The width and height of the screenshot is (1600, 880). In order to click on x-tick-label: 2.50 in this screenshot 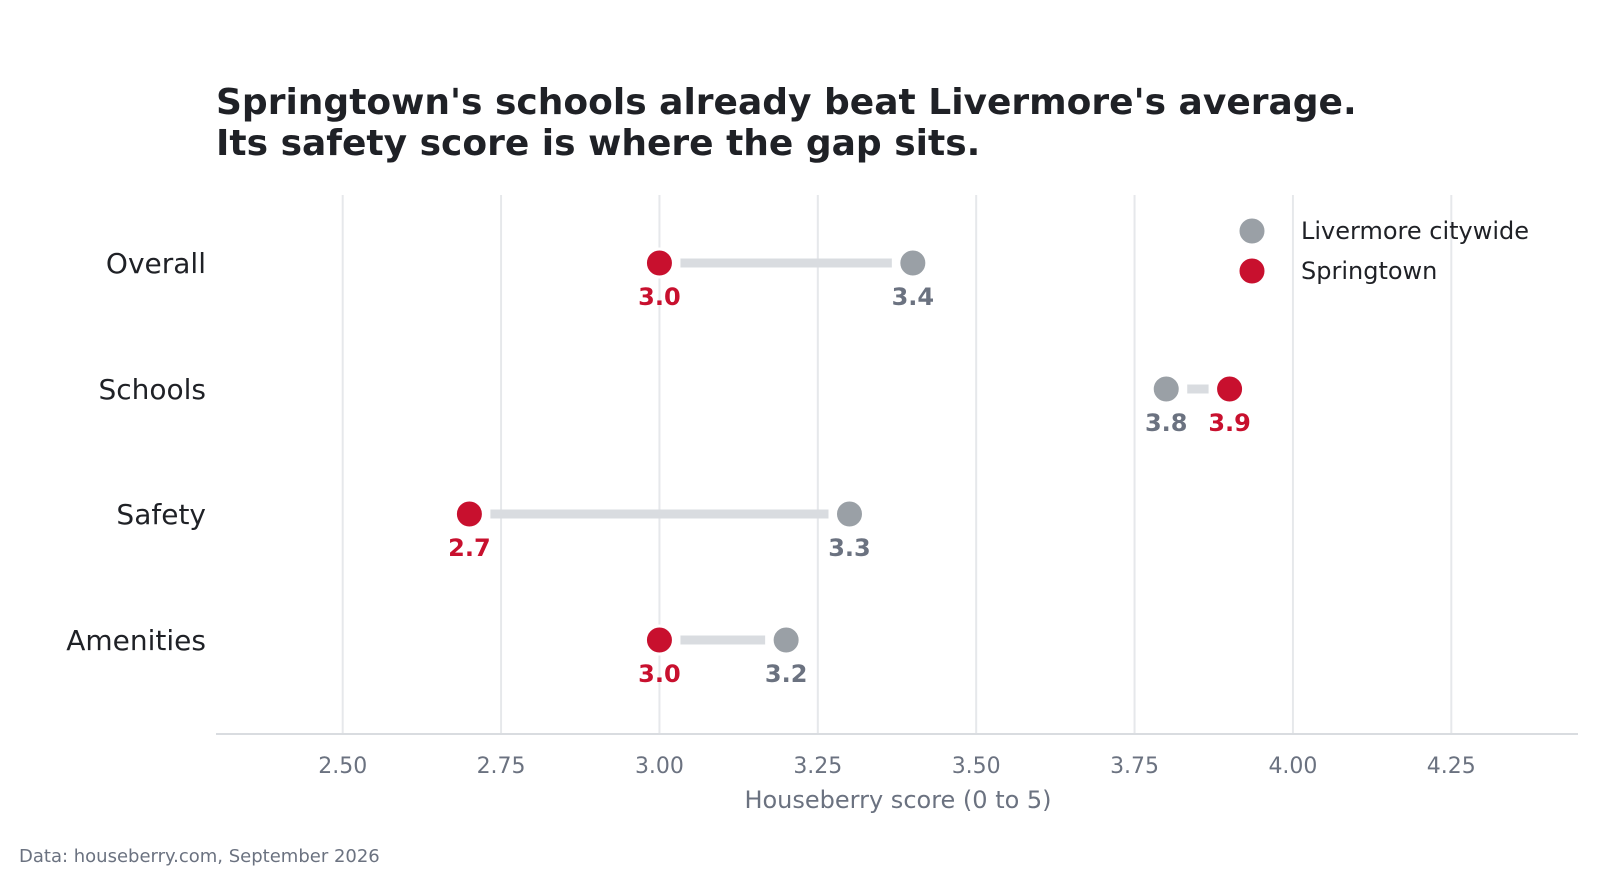, I will do `click(342, 766)`.